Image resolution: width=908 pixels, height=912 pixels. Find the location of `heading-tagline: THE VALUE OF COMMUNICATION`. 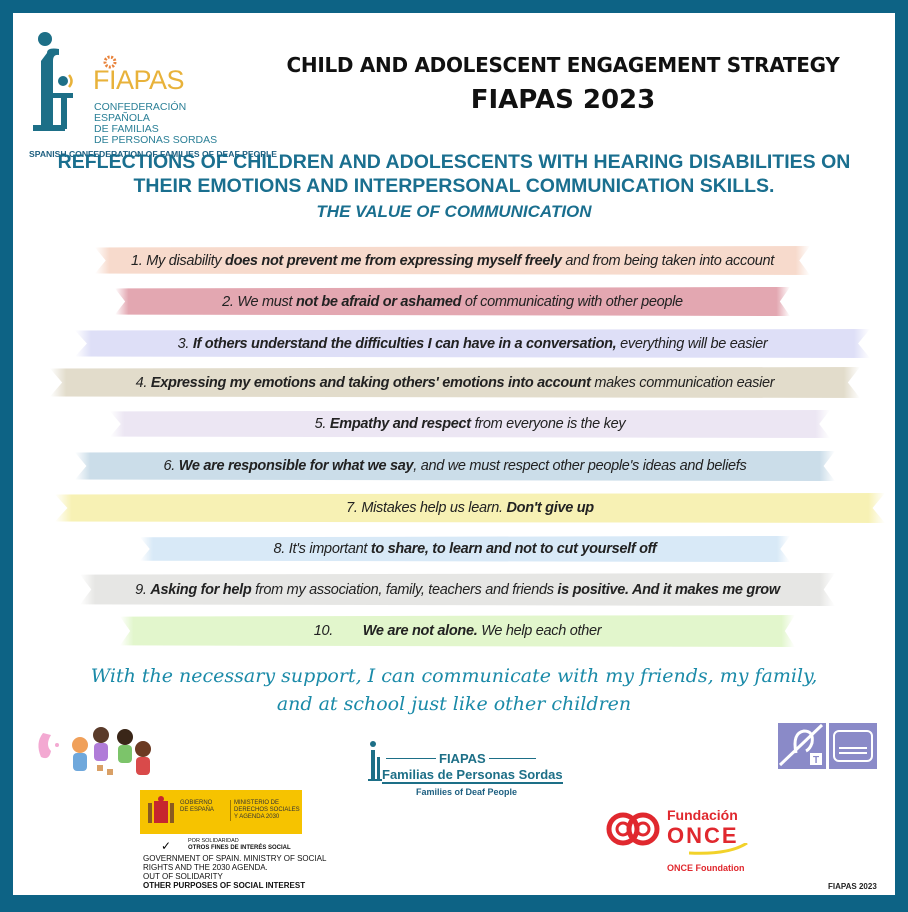

heading-tagline: THE VALUE OF COMMUNICATION is located at coordinates (454, 211).